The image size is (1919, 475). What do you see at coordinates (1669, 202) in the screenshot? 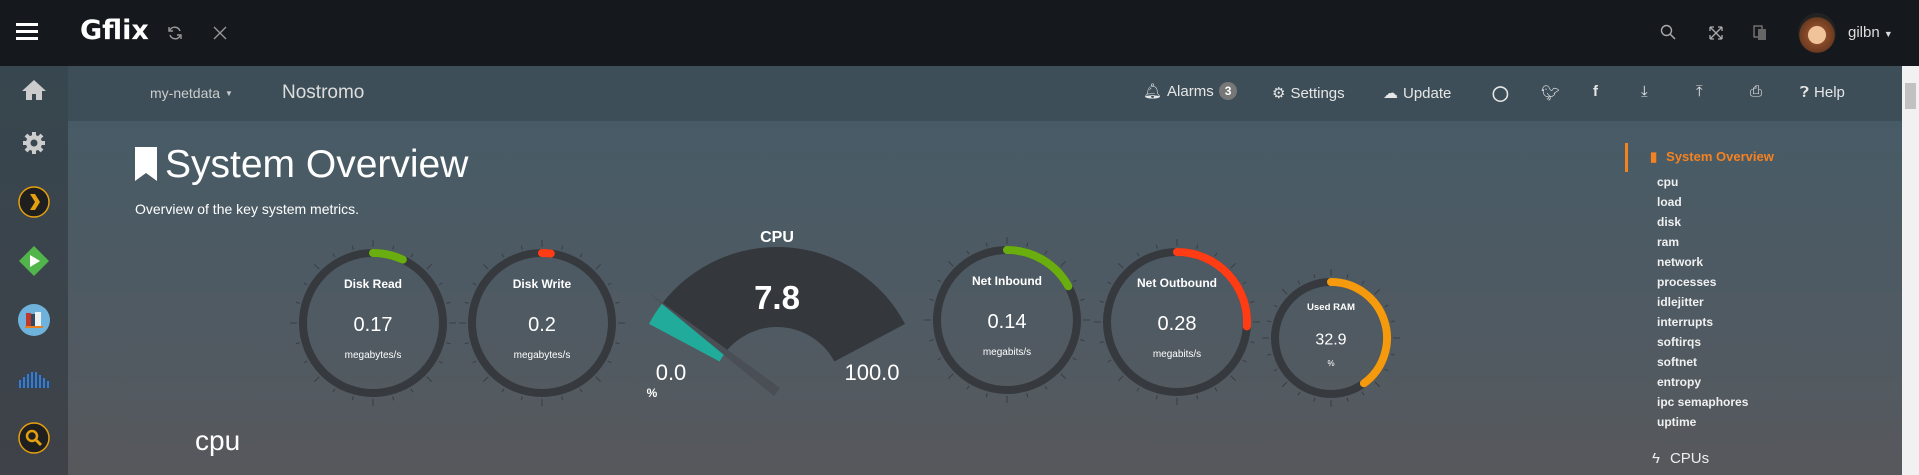
I see `right-nav-item: load` at bounding box center [1669, 202].